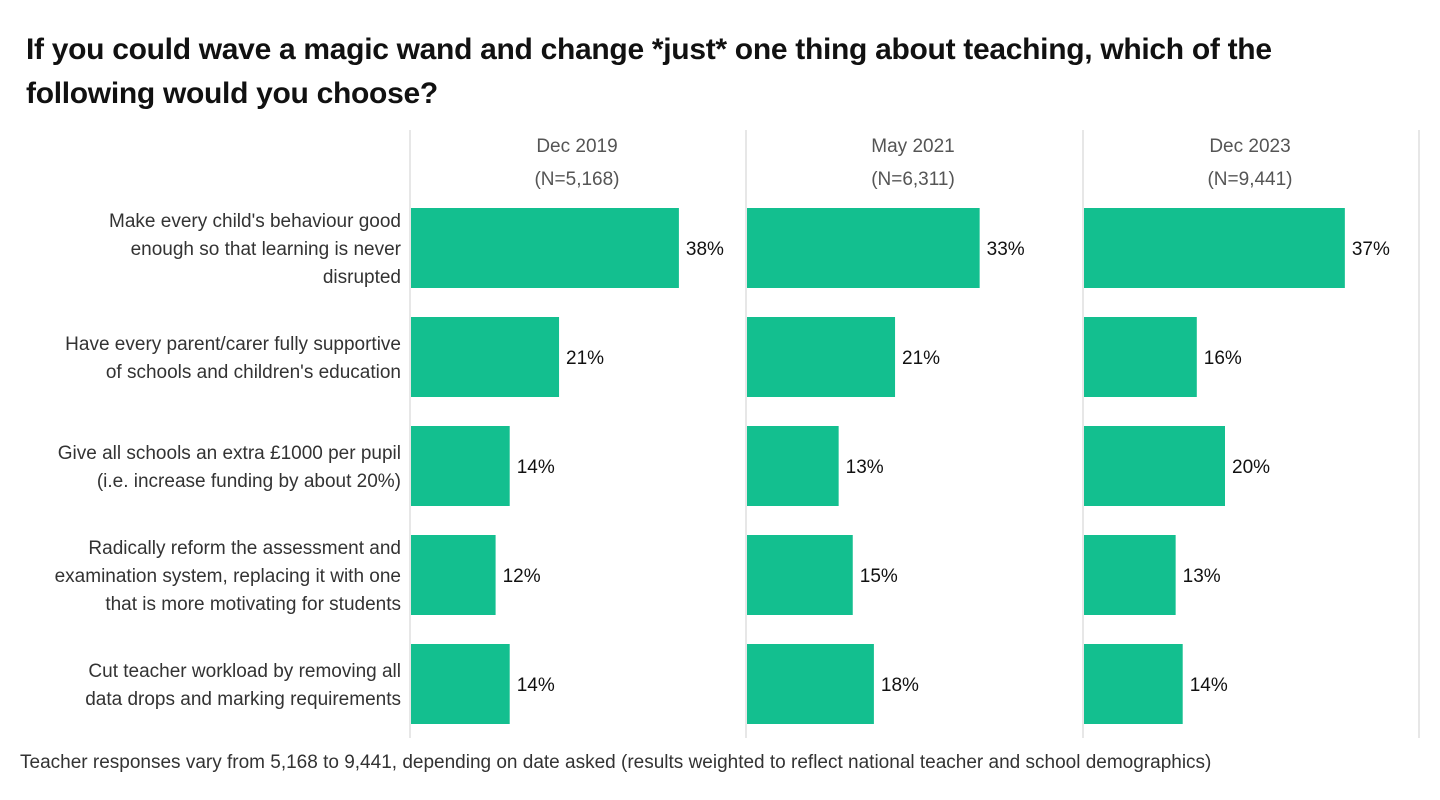  What do you see at coordinates (522, 576) in the screenshot?
I see `data-label: 12%` at bounding box center [522, 576].